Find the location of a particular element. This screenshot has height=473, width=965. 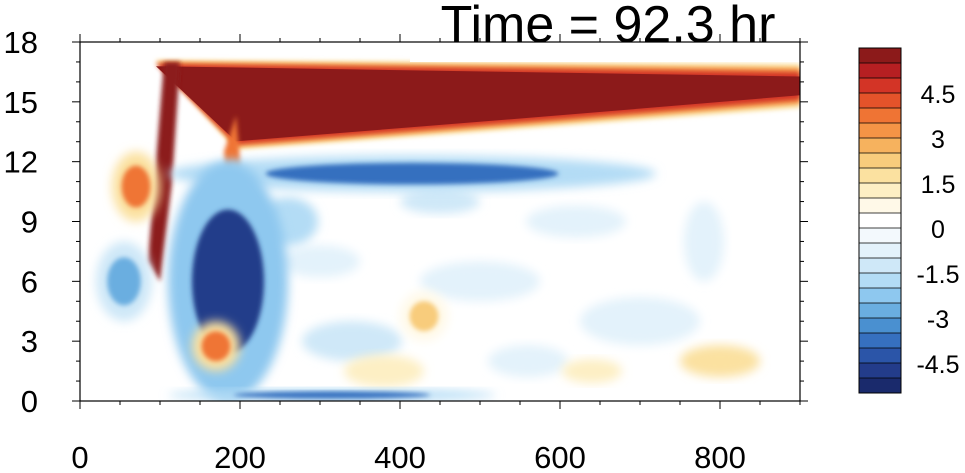

x-tick-label-0: 0 is located at coordinates (79, 456).